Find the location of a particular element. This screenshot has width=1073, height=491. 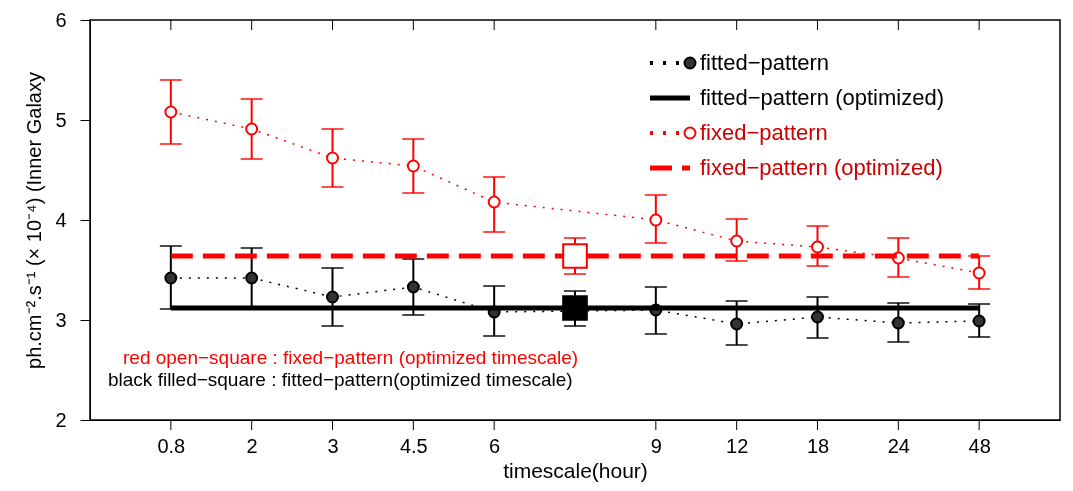

x-tick-label: 2 is located at coordinates (252, 445).